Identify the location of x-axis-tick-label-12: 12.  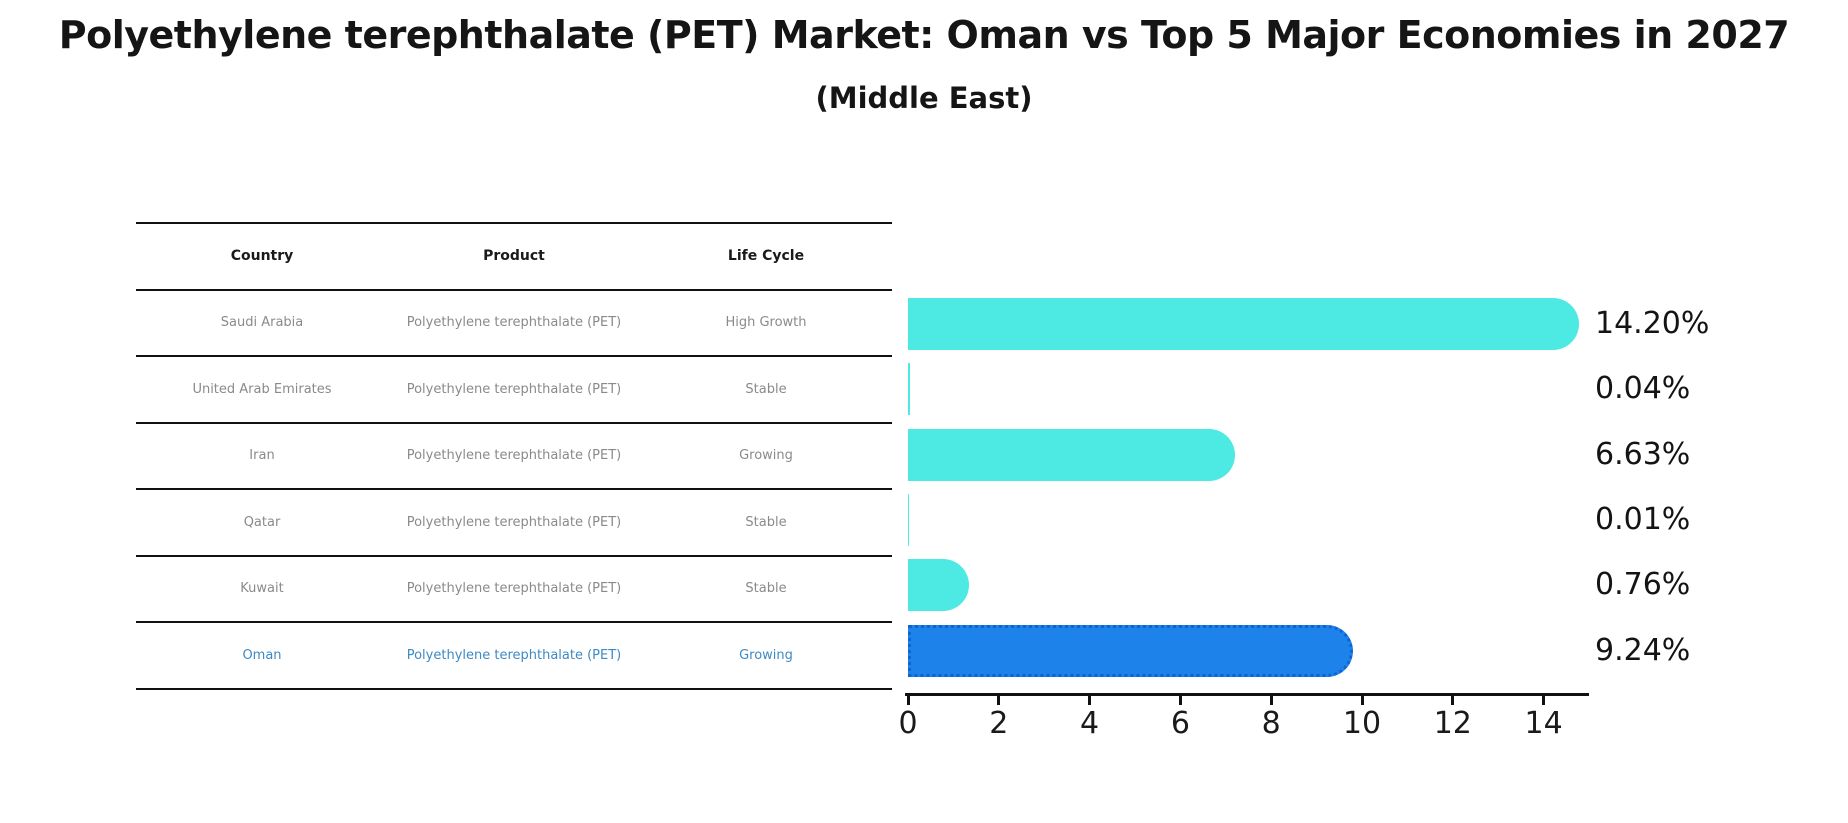
(1452, 723).